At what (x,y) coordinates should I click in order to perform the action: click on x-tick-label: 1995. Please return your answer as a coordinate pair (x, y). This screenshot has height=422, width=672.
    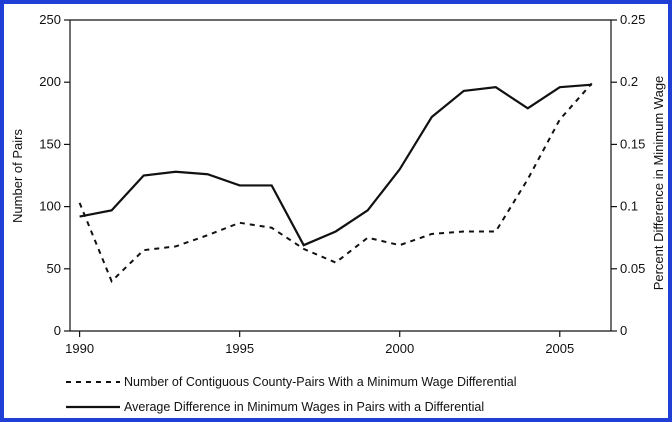
    Looking at the image, I should click on (239, 348).